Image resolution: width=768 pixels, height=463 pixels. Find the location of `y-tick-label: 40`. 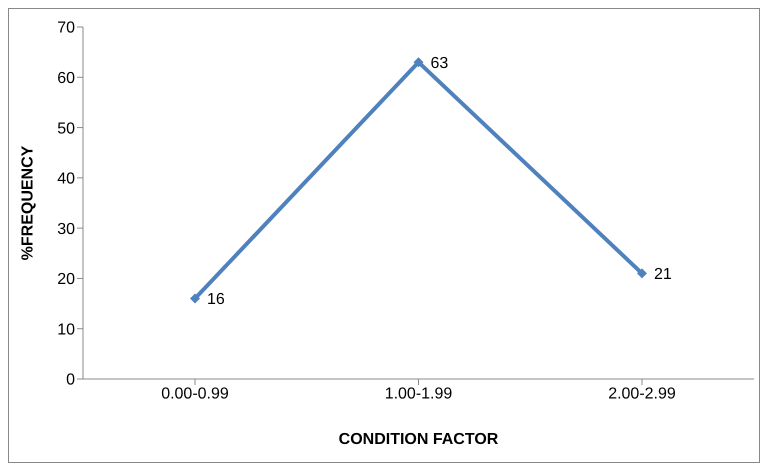

y-tick-label: 40 is located at coordinates (66, 179).